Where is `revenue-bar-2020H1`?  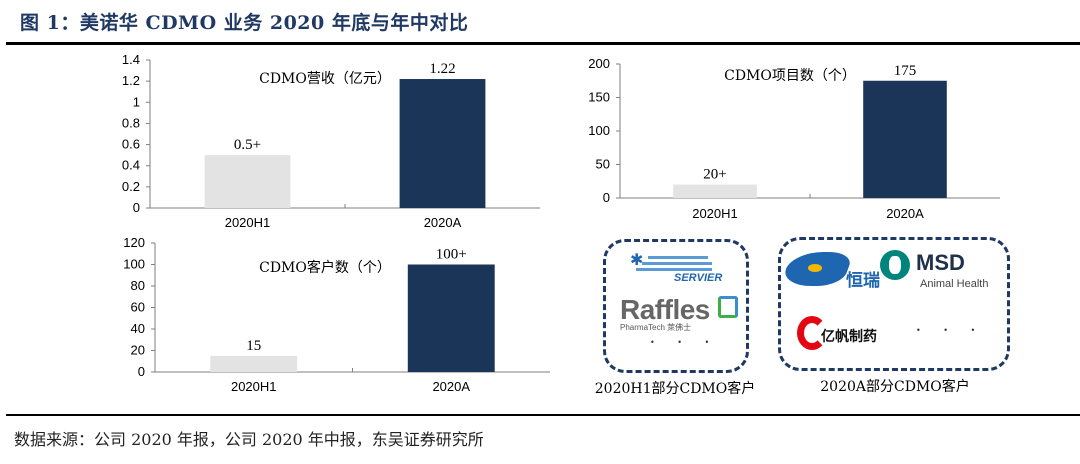 revenue-bar-2020H1 is located at coordinates (247, 181).